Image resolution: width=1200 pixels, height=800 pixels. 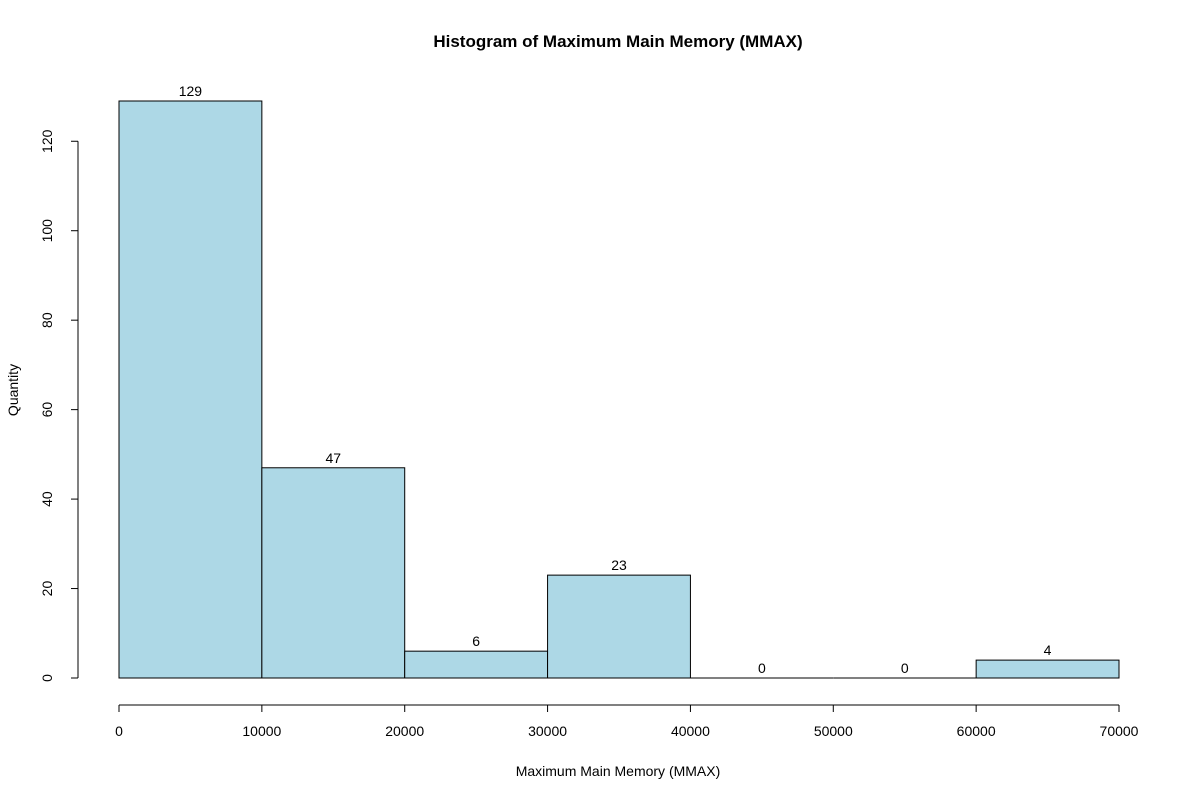 What do you see at coordinates (476, 641) in the screenshot?
I see `bar-count-label: 6` at bounding box center [476, 641].